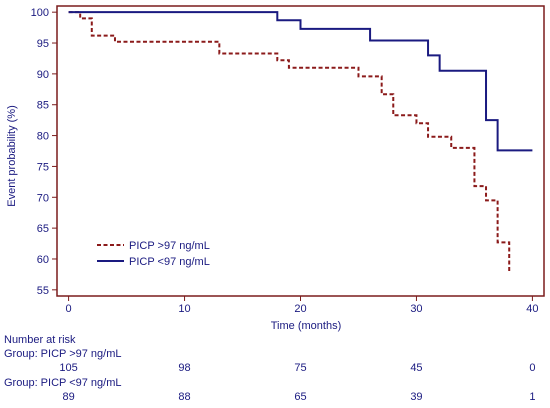  I want to click on x-axis-label: Time (months), so click(306, 326).